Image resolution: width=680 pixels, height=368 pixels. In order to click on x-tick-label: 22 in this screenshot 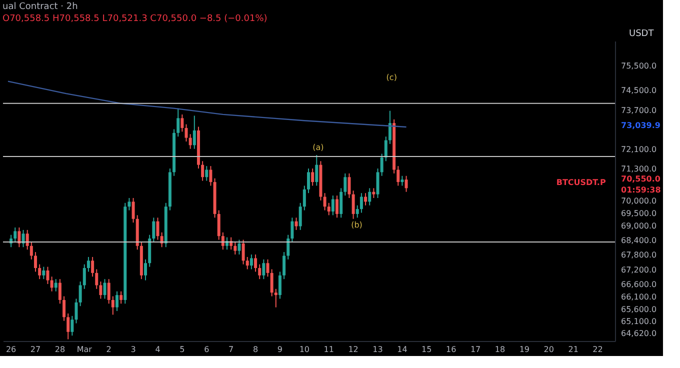, I will do `click(597, 349)`.